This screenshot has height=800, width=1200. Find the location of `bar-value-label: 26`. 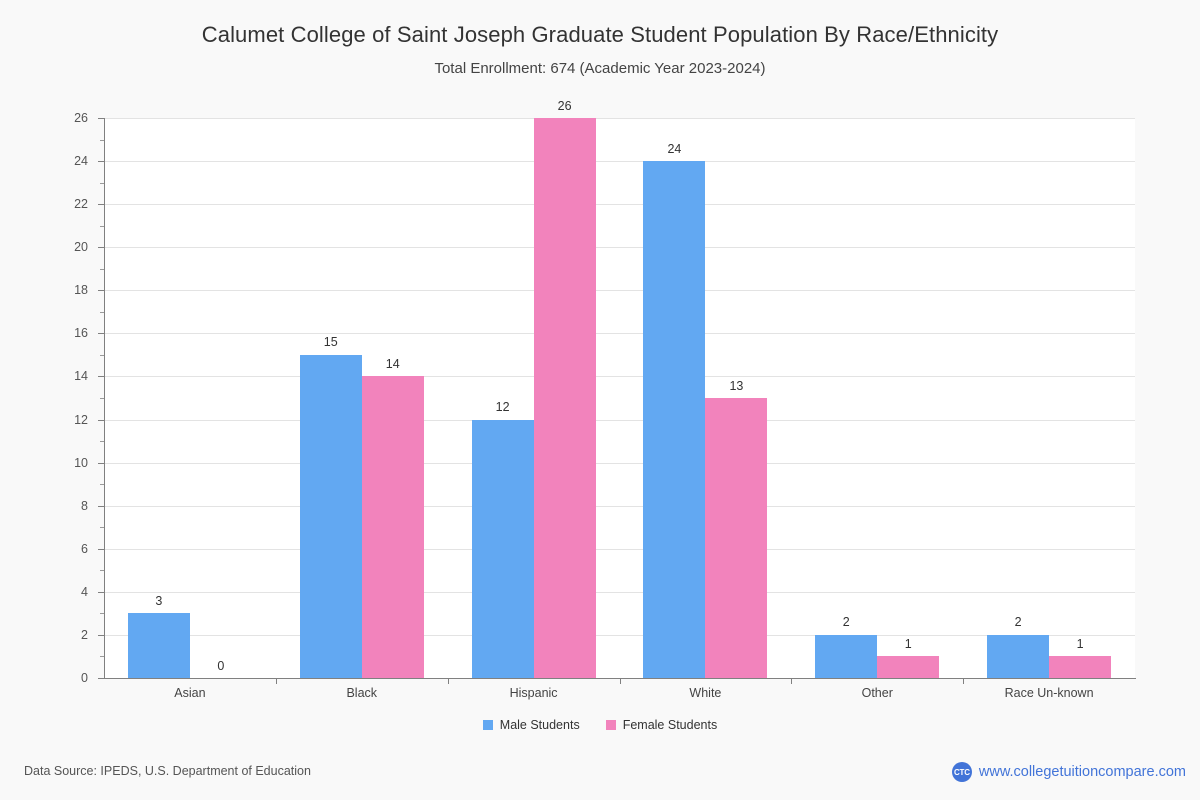

bar-value-label: 26 is located at coordinates (564, 105).